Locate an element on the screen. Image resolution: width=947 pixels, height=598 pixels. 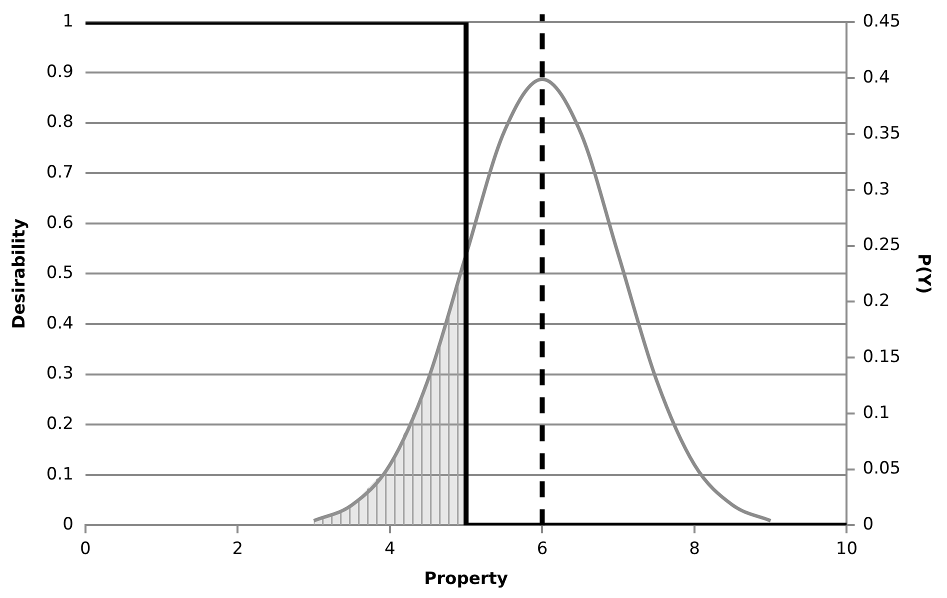
y2-axis-title: P(Y) is located at coordinates (923, 274).